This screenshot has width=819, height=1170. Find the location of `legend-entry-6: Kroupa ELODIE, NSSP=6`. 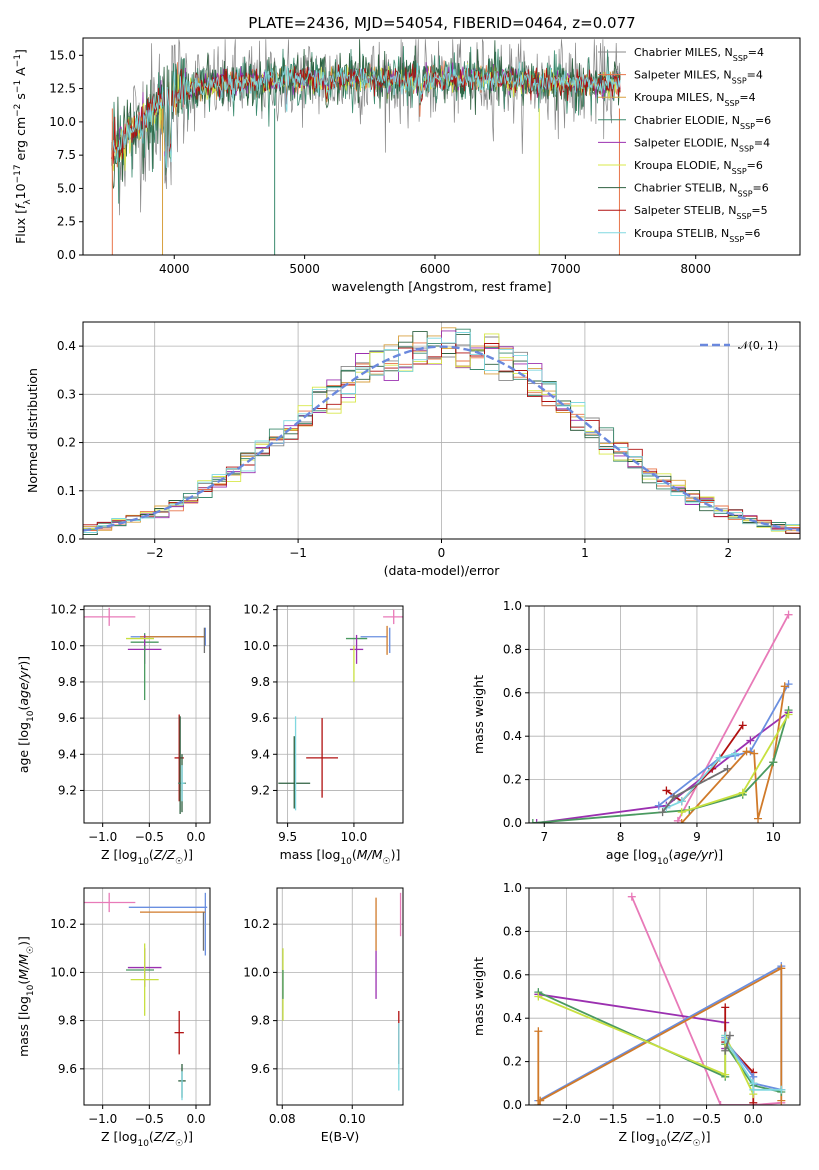

legend-entry-6: Kroupa ELODIE, NSSP=6 is located at coordinates (698, 167).